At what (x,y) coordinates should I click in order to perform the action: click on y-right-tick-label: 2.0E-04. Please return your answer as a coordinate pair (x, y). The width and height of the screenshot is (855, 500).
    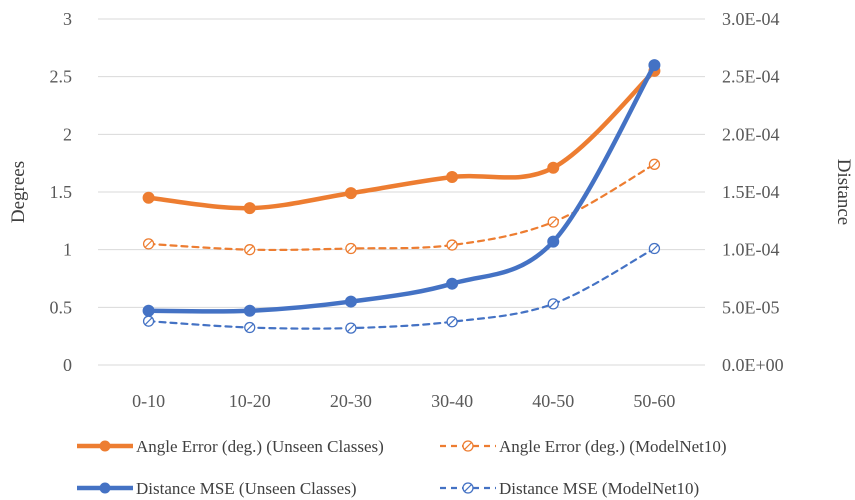
    Looking at the image, I should click on (751, 134).